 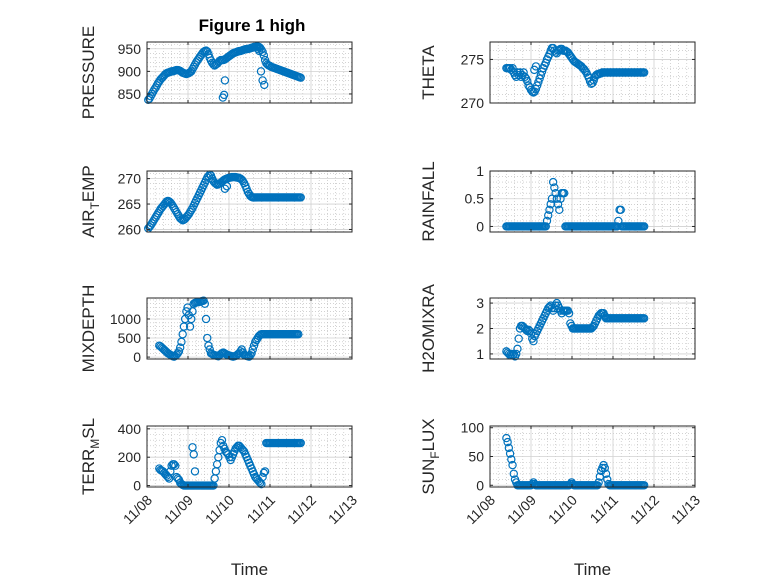 I want to click on y-tick-label: 270, so click(x=473, y=103).